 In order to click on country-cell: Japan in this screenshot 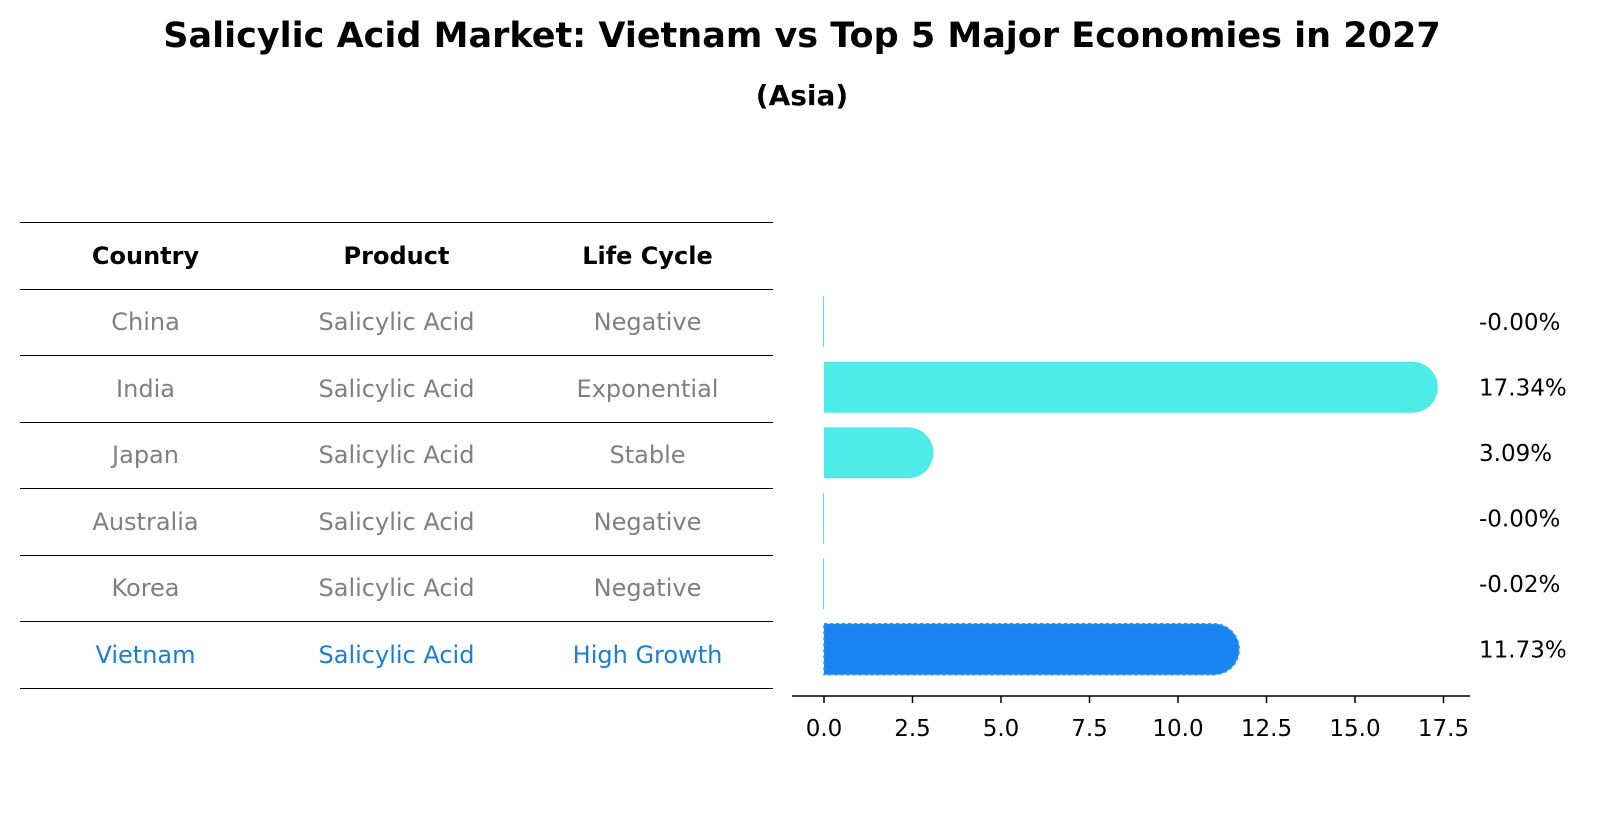, I will do `click(145, 455)`.